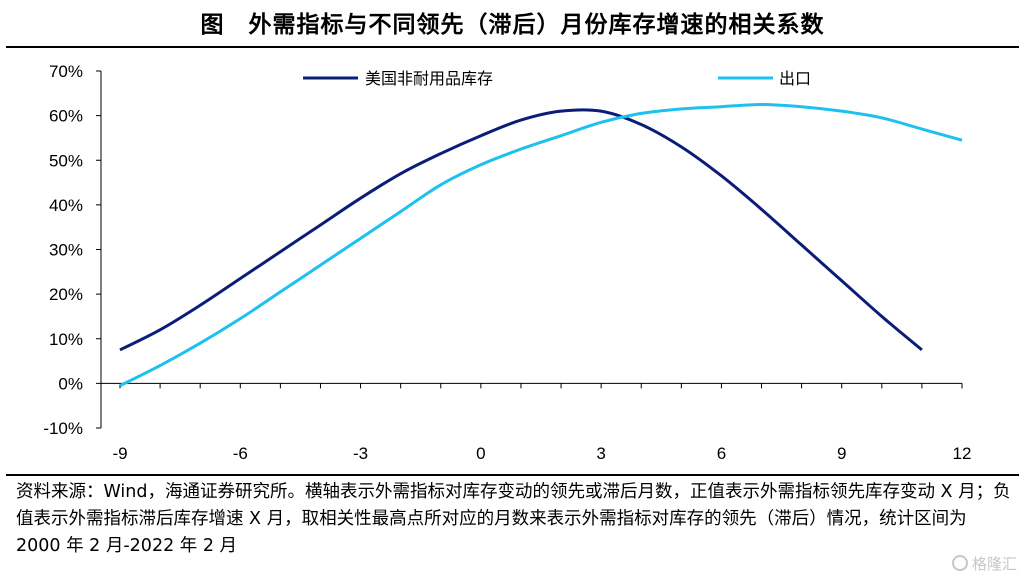 The height and width of the screenshot is (577, 1025). I want to click on y-tick-label: 0%, so click(70, 383).